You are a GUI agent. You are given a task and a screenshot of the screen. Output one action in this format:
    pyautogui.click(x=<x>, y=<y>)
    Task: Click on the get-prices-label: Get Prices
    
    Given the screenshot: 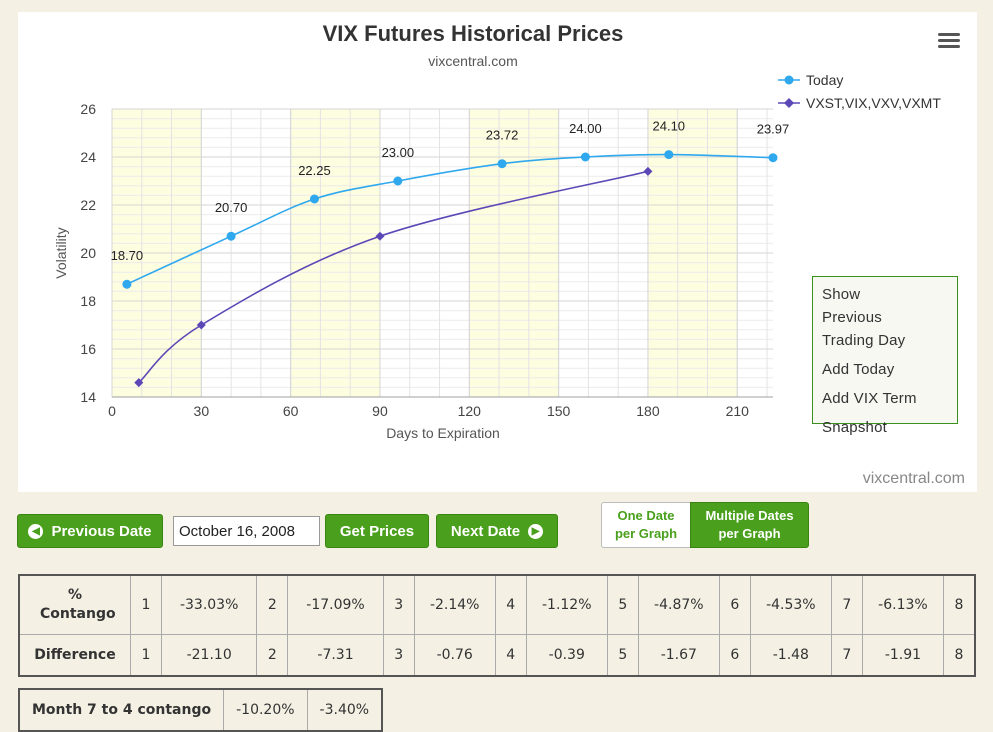 What is the action you would take?
    pyautogui.click(x=377, y=531)
    